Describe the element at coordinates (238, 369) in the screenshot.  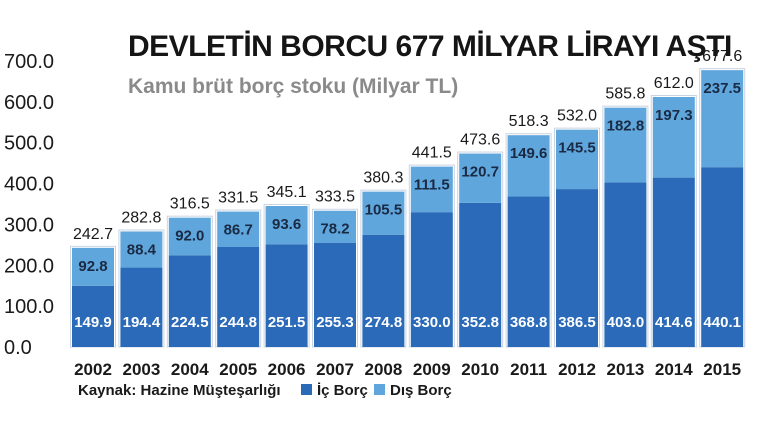
I see `x-tick-label: 2005` at that location.